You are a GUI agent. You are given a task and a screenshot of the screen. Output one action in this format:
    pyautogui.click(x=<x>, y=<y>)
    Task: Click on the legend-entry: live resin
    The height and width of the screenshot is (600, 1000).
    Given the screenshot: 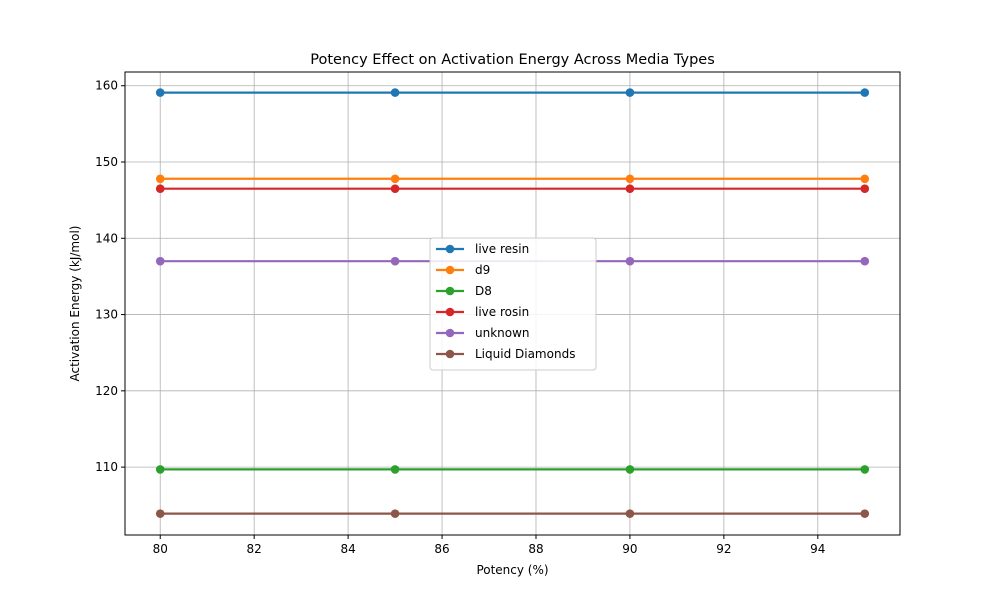 What is the action you would take?
    pyautogui.click(x=482, y=249)
    